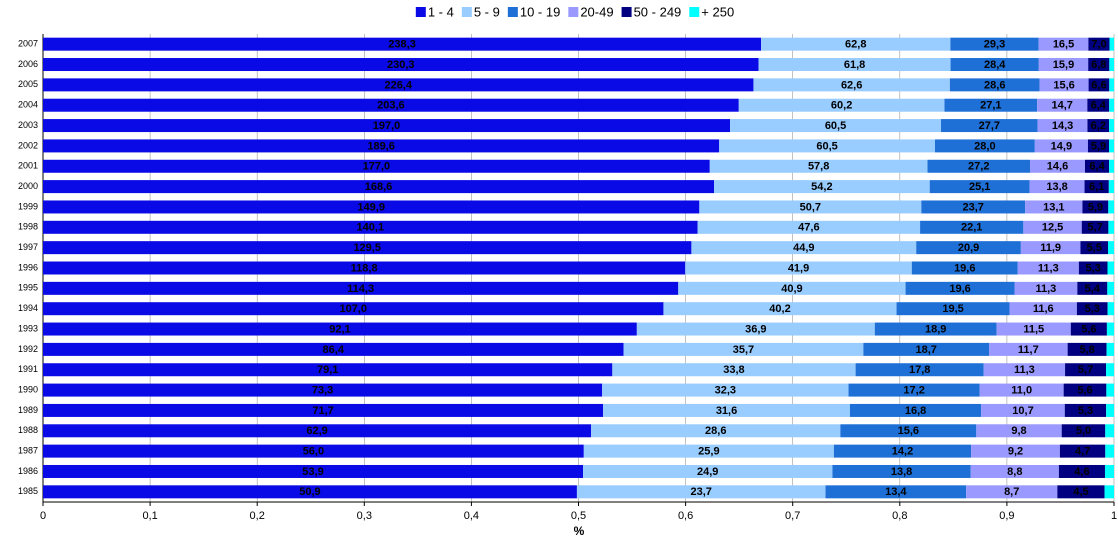 The width and height of the screenshot is (1118, 545). I want to click on data-label: 92,1, so click(339, 329).